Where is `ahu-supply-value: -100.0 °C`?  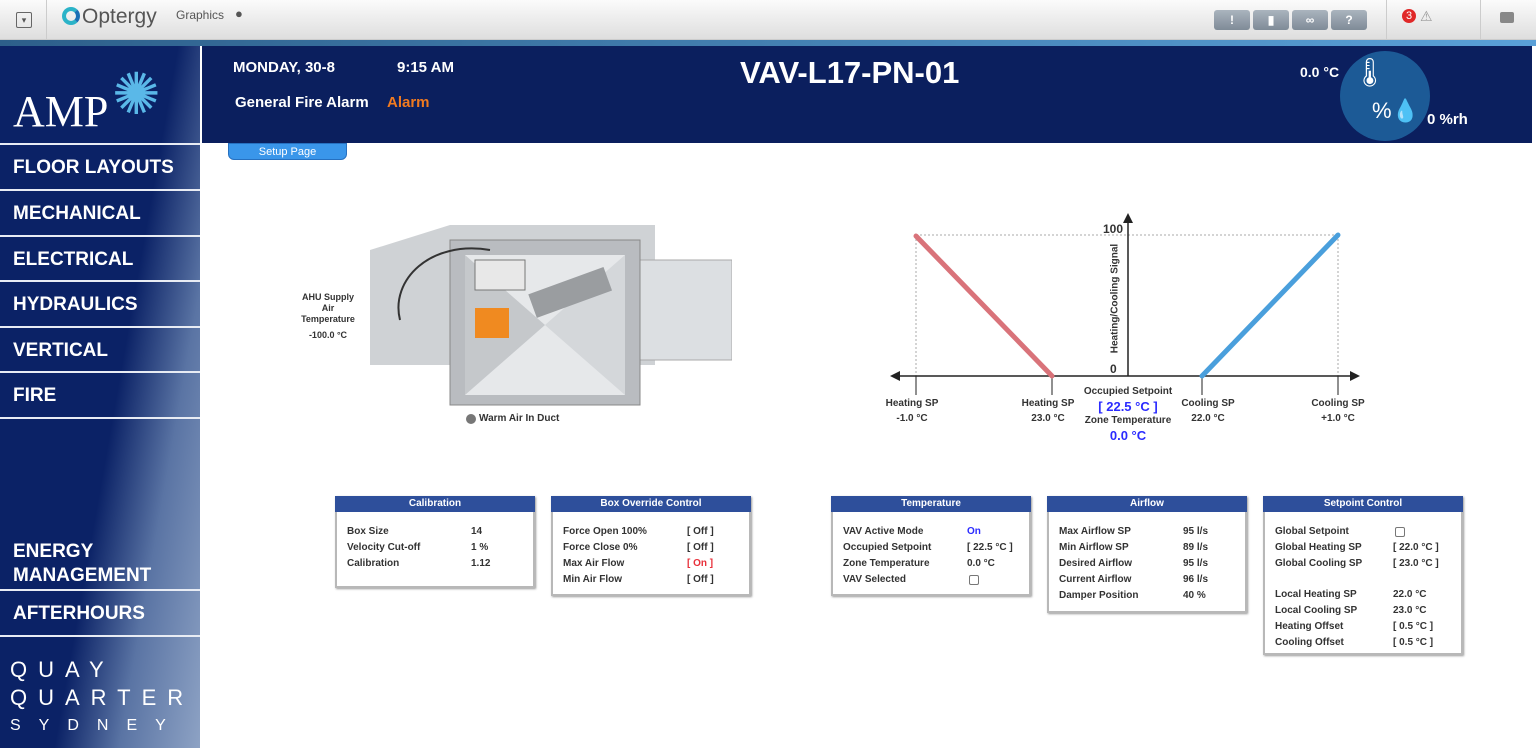
ahu-supply-value: -100.0 °C is located at coordinates (328, 335).